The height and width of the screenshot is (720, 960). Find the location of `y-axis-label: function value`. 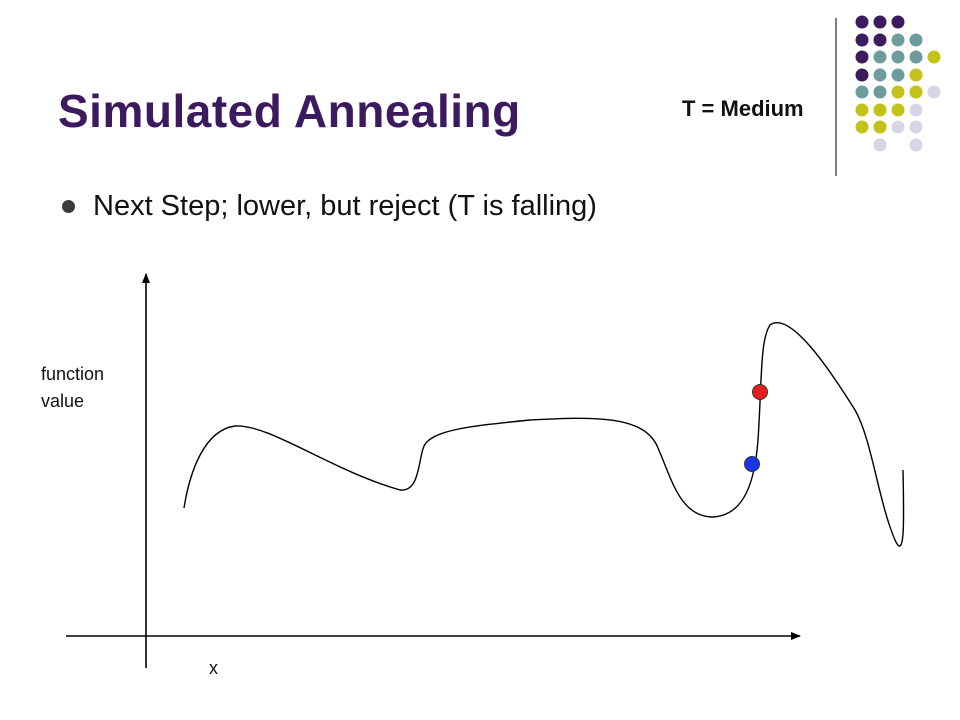

y-axis-label: function value is located at coordinates (96, 388).